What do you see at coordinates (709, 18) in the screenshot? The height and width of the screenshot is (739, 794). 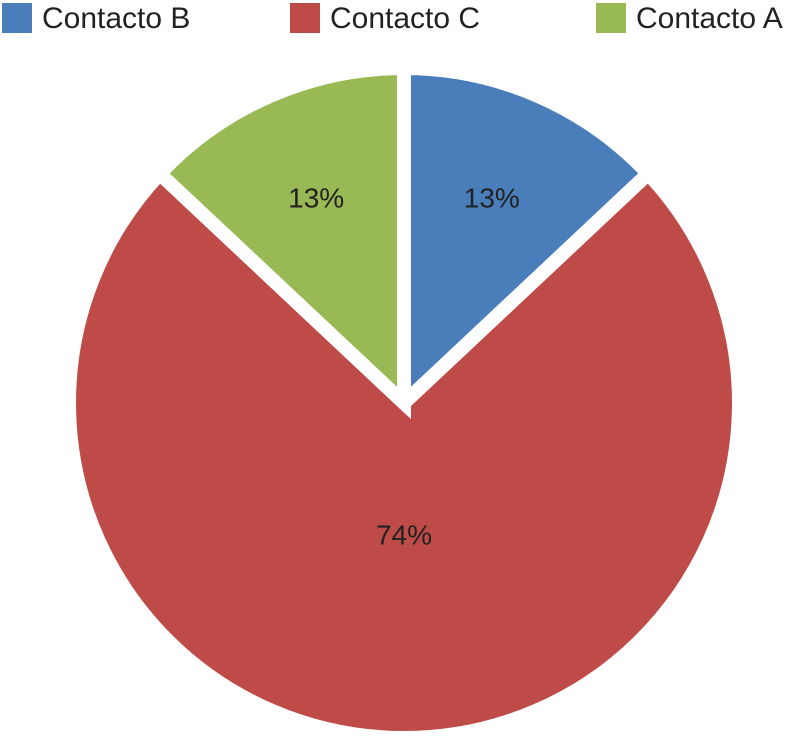 I see `legend-text: Contacto A` at bounding box center [709, 18].